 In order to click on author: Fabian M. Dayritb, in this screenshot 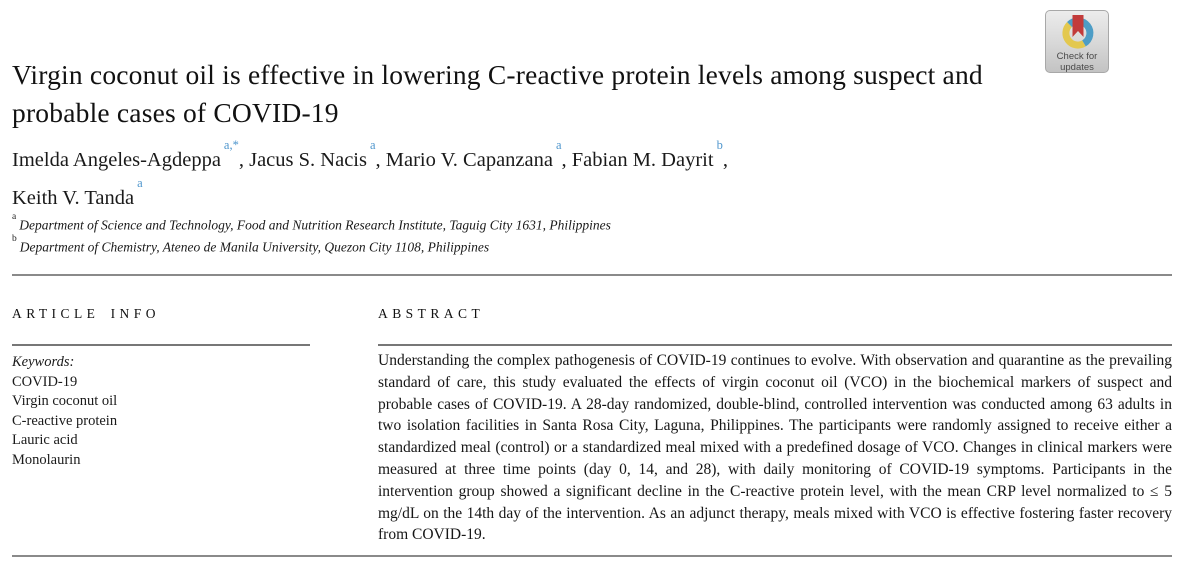, I will do `click(649, 154)`.